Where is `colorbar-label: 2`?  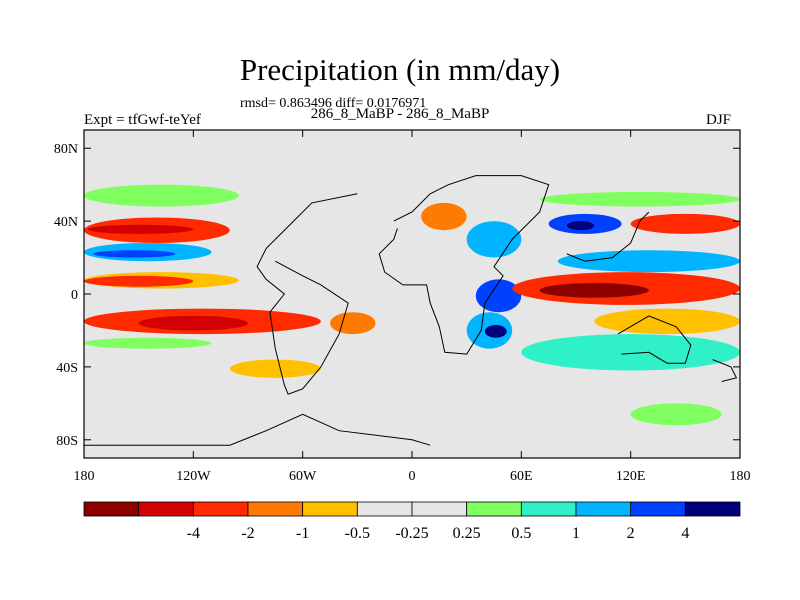 colorbar-label: 2 is located at coordinates (631, 533).